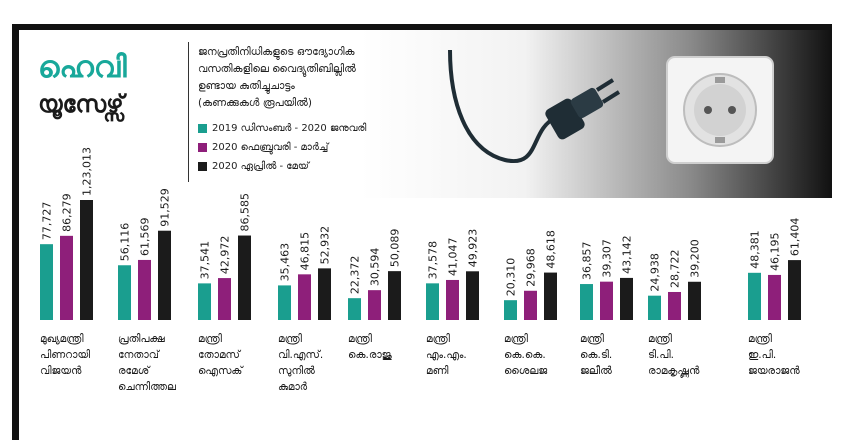  I want to click on data-label-s2-c3: 42,972, so click(225, 255).